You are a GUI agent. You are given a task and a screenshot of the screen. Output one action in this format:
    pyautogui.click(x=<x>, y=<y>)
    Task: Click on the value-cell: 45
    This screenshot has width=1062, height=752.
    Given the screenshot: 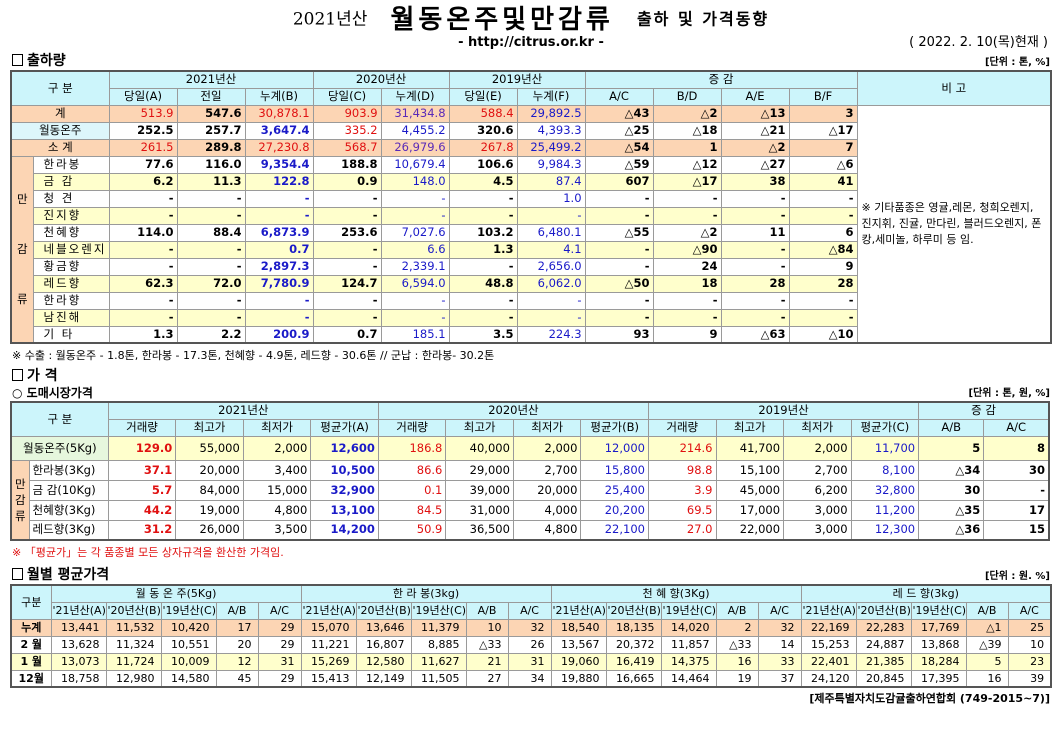 What is the action you would take?
    pyautogui.click(x=237, y=678)
    